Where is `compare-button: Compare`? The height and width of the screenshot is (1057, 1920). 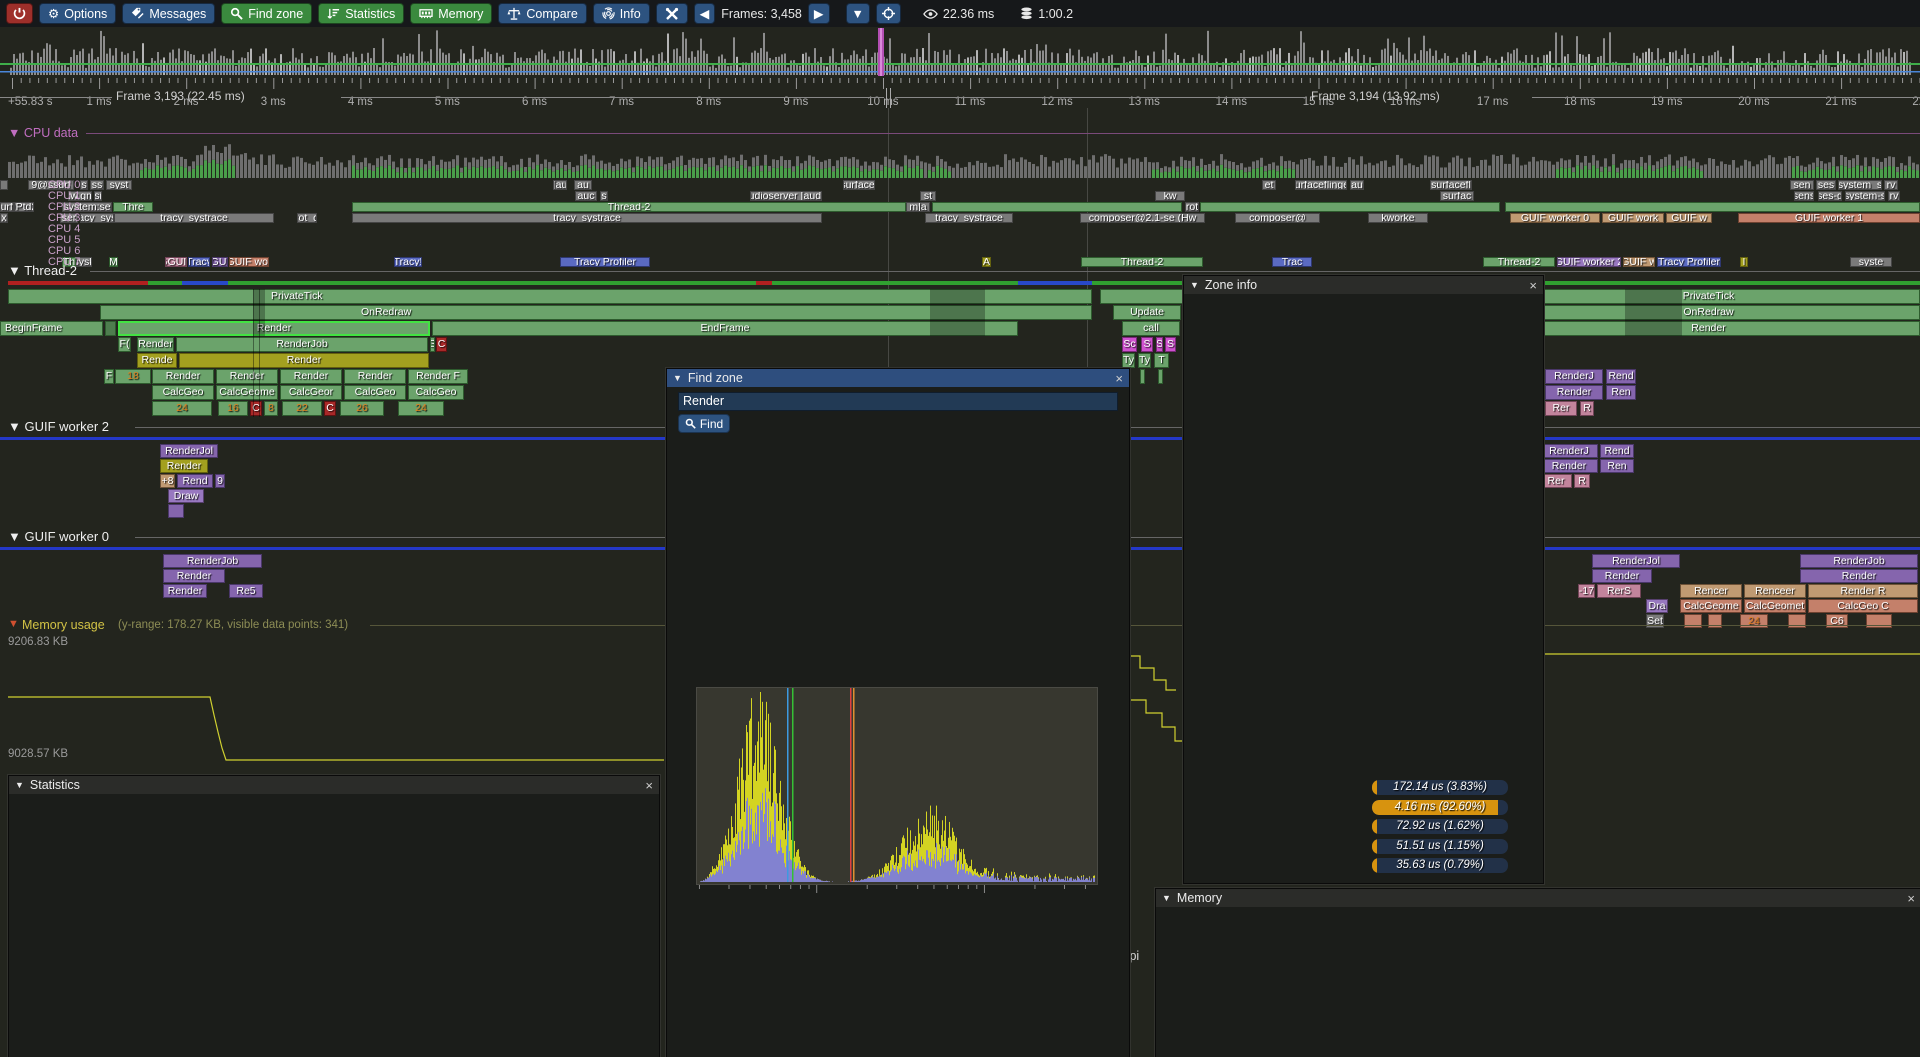 compare-button: Compare is located at coordinates (542, 13).